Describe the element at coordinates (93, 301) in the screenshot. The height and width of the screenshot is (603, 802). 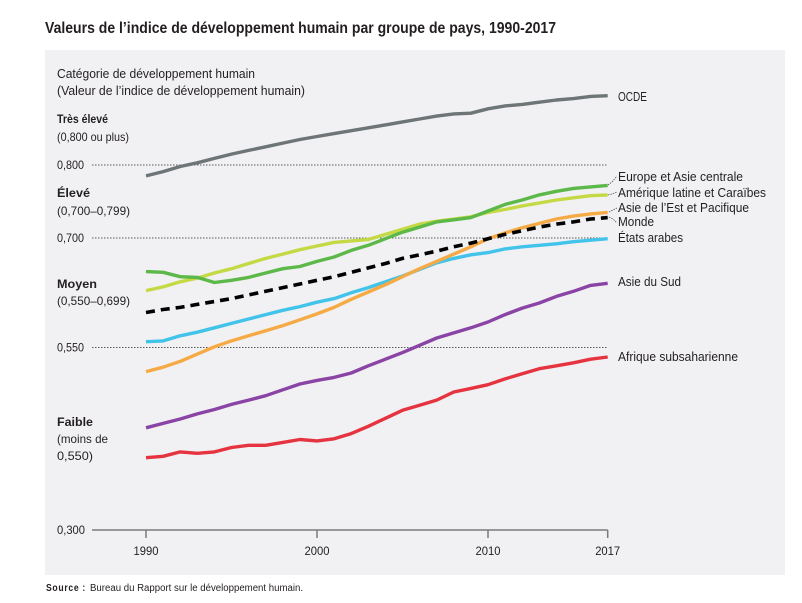
I see `category-medium-range: (0,550–0,699)` at that location.